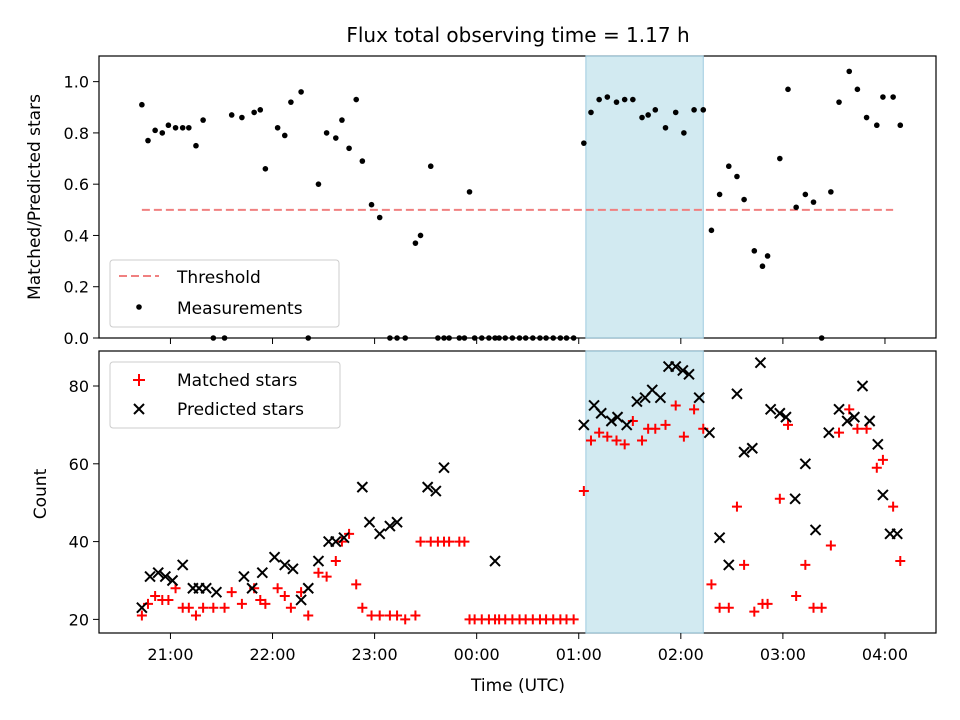  What do you see at coordinates (240, 410) in the screenshot?
I see `legend-predicted-label: Predicted stars` at bounding box center [240, 410].